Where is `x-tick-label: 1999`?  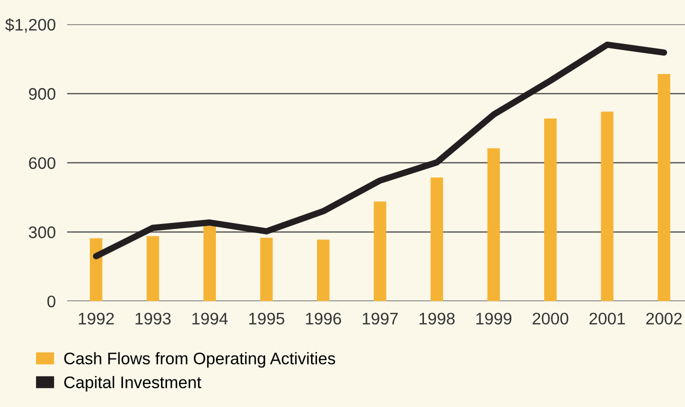
x-tick-label: 1999 is located at coordinates (494, 318).